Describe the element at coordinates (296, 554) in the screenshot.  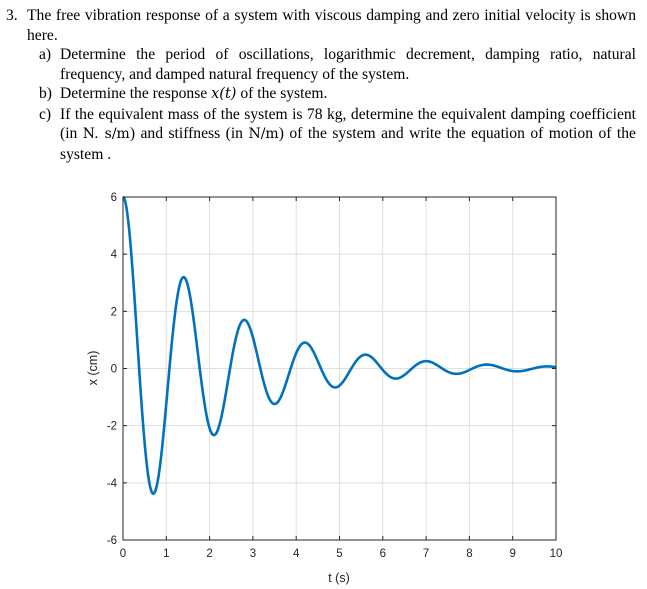
I see `x-tick-label: 4` at that location.